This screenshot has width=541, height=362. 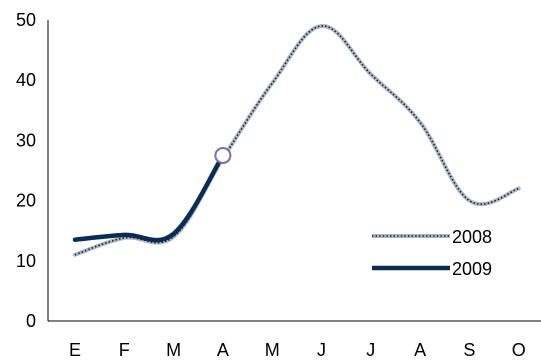 What do you see at coordinates (149, 198) in the screenshot?
I see `series-line-2009` at bounding box center [149, 198].